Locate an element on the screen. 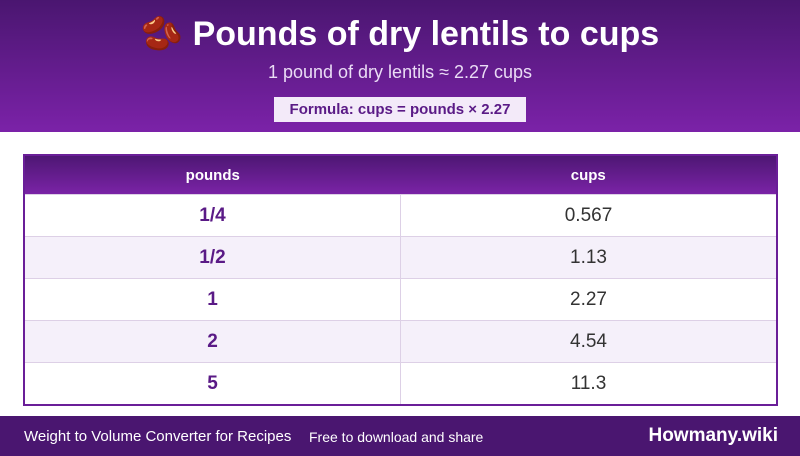 This screenshot has width=800, height=456. table-row: 1/4 0.567 is located at coordinates (400, 215).